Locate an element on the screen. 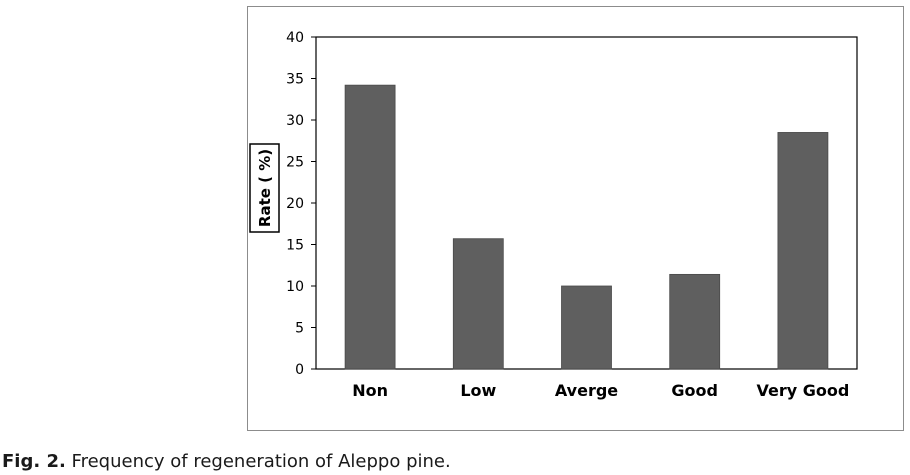  x-tick-label: Very Good is located at coordinates (802, 390).